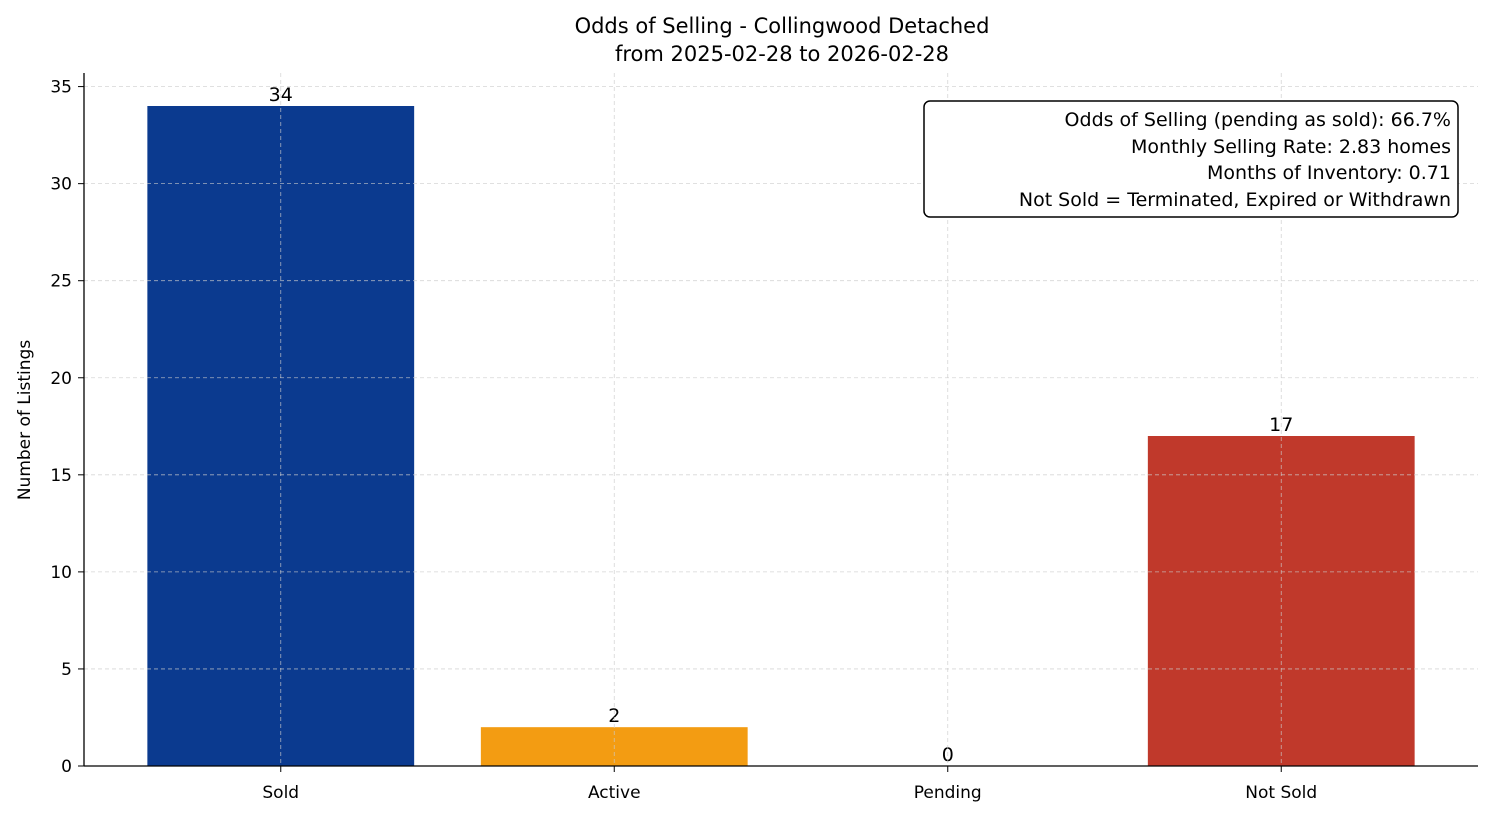  Describe the element at coordinates (1291, 147) in the screenshot. I see `annotation-line: Monthly Selling Rate: 2.83 homes` at that location.